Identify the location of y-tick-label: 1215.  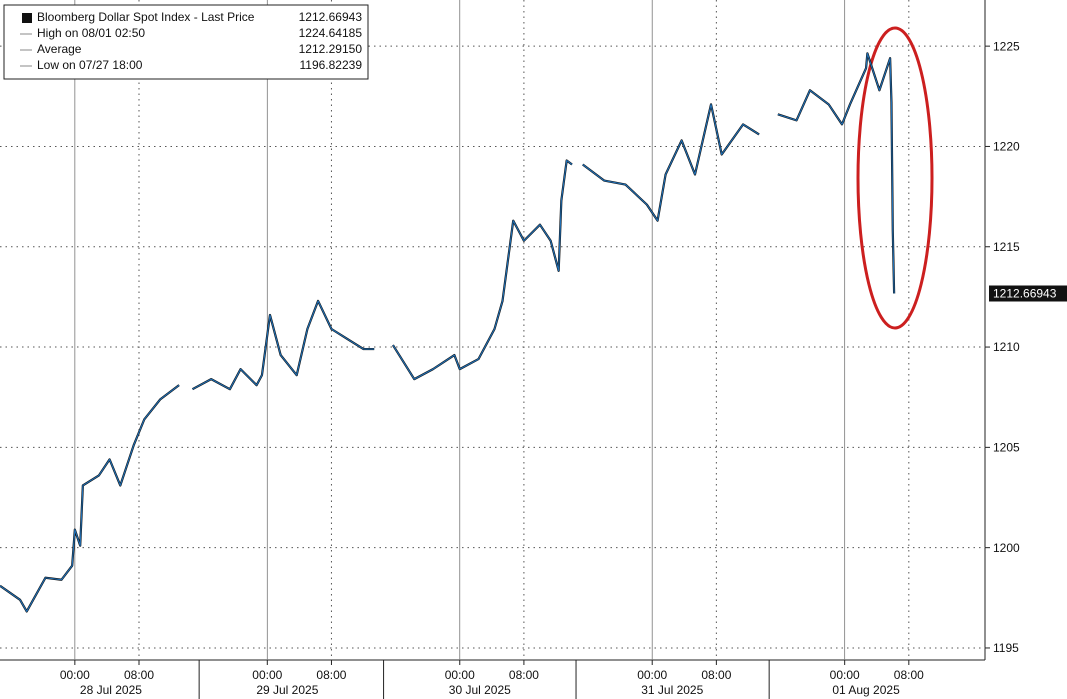
(1006, 247).